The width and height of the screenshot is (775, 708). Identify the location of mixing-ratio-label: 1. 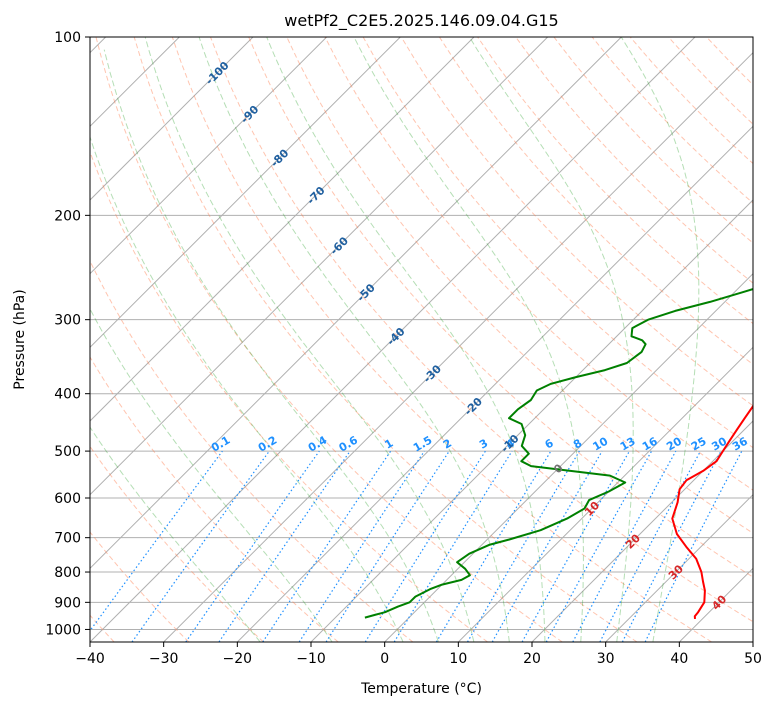
(388, 444).